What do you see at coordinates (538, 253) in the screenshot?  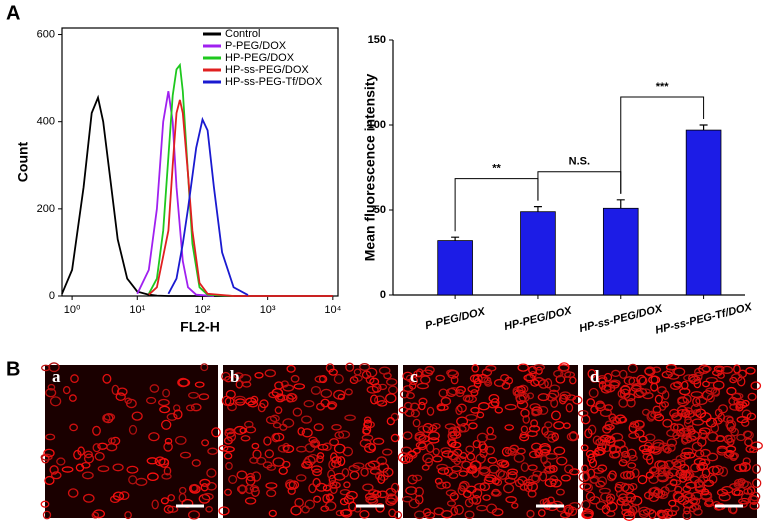 I see `bar` at bounding box center [538, 253].